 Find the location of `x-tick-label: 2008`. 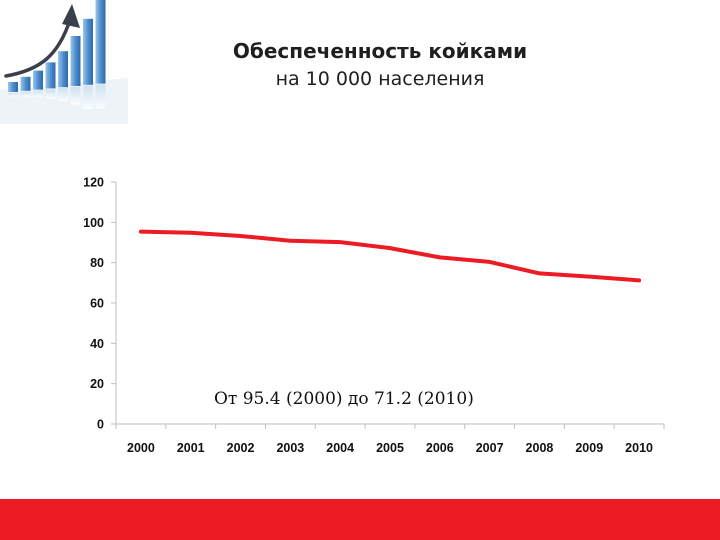

x-tick-label: 2008 is located at coordinates (540, 448).